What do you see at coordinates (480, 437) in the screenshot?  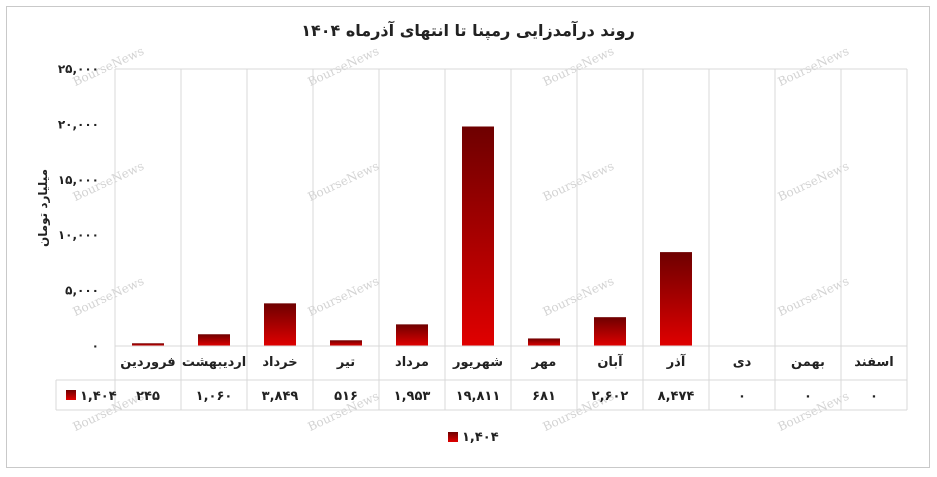 I see `legend-label: ۱,۴۰۴` at bounding box center [480, 437].